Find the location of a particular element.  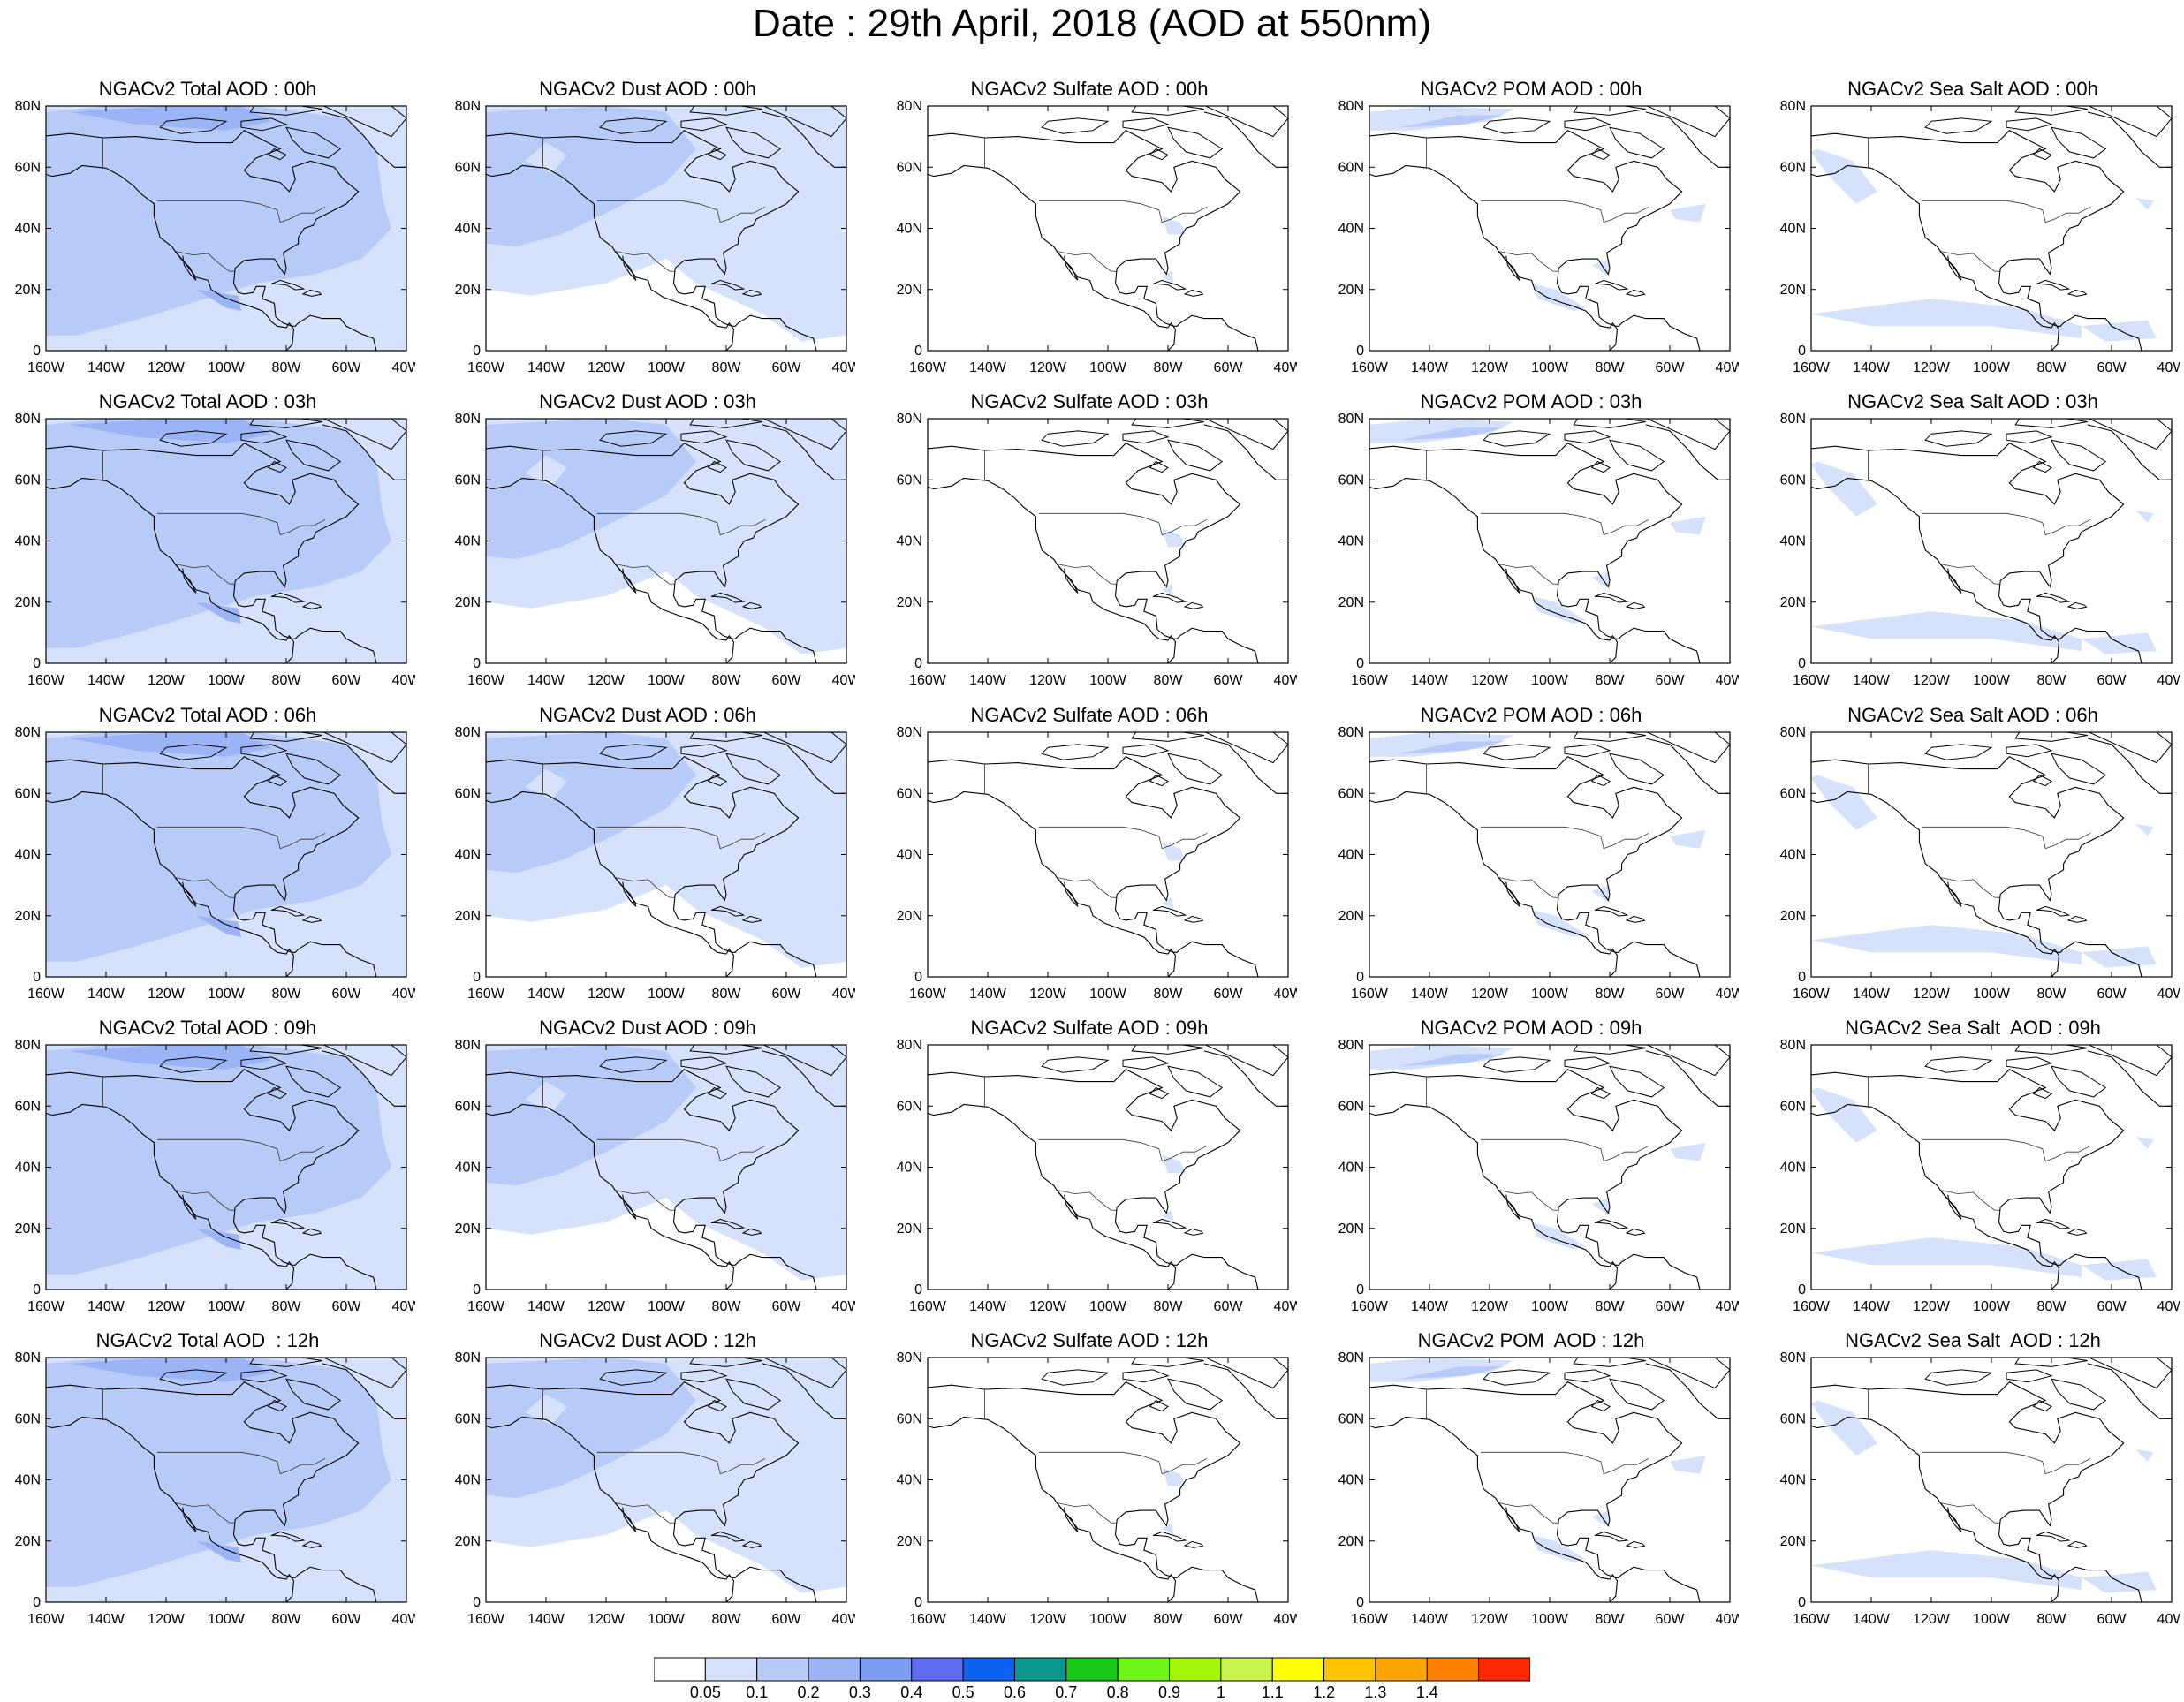

colorbar-label: 1.1 is located at coordinates (1272, 1692).